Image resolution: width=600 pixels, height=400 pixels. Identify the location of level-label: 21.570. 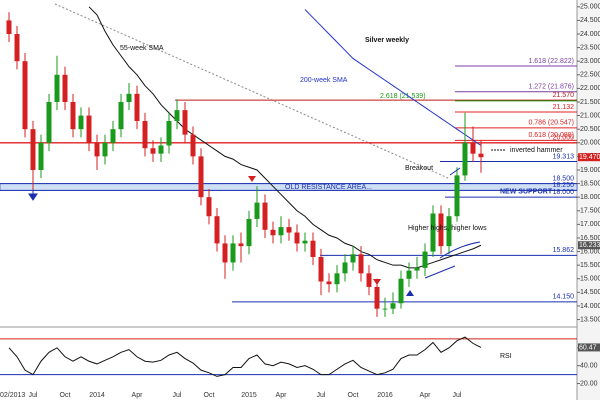
(564, 95).